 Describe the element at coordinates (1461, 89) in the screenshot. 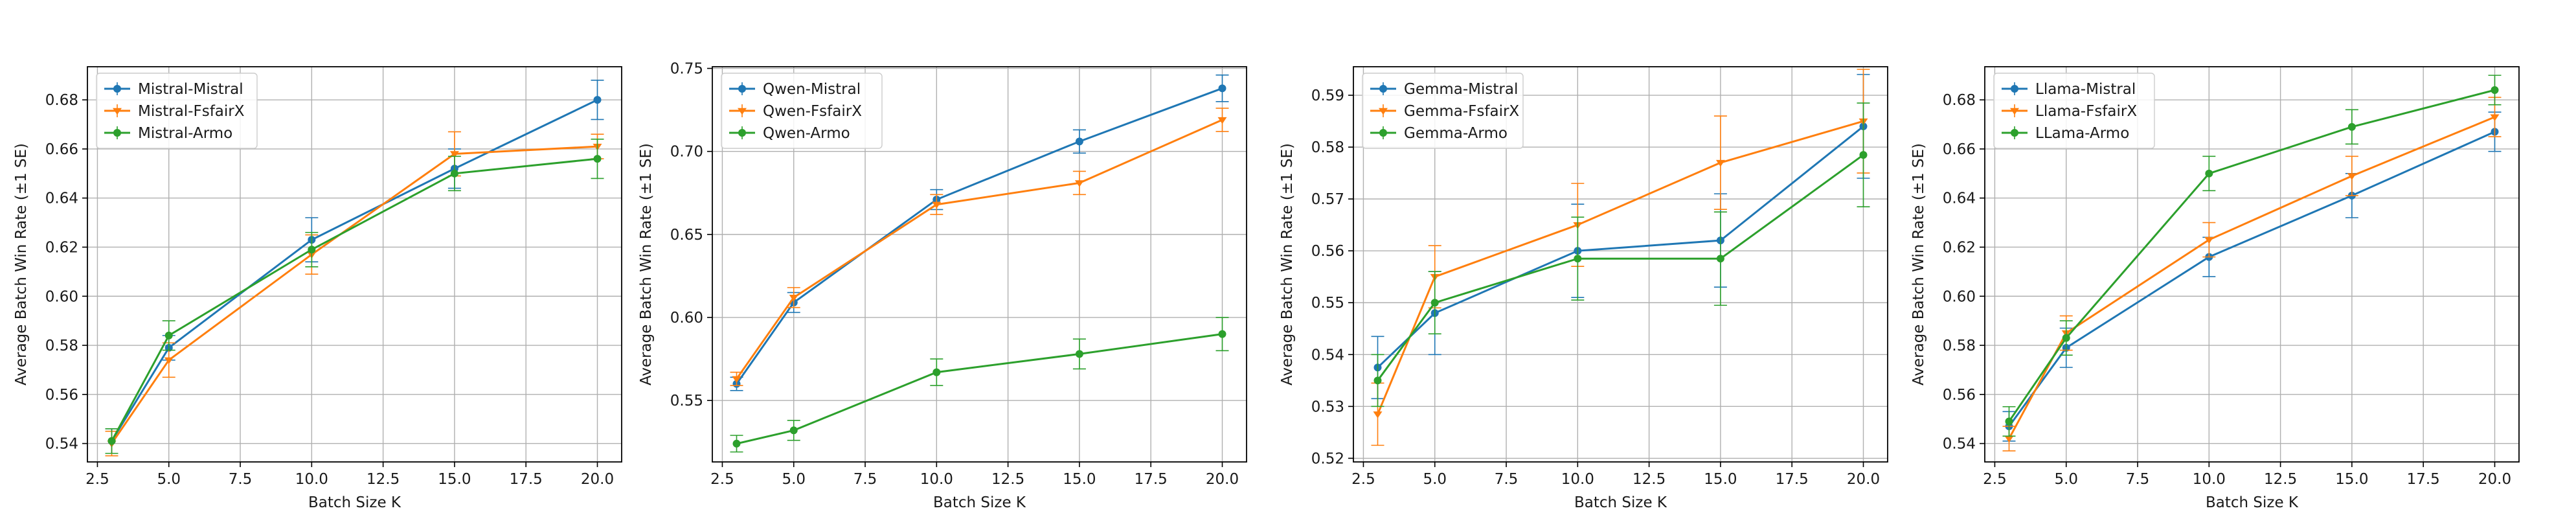

I see `legend-label: Gemma-Mistral` at that location.